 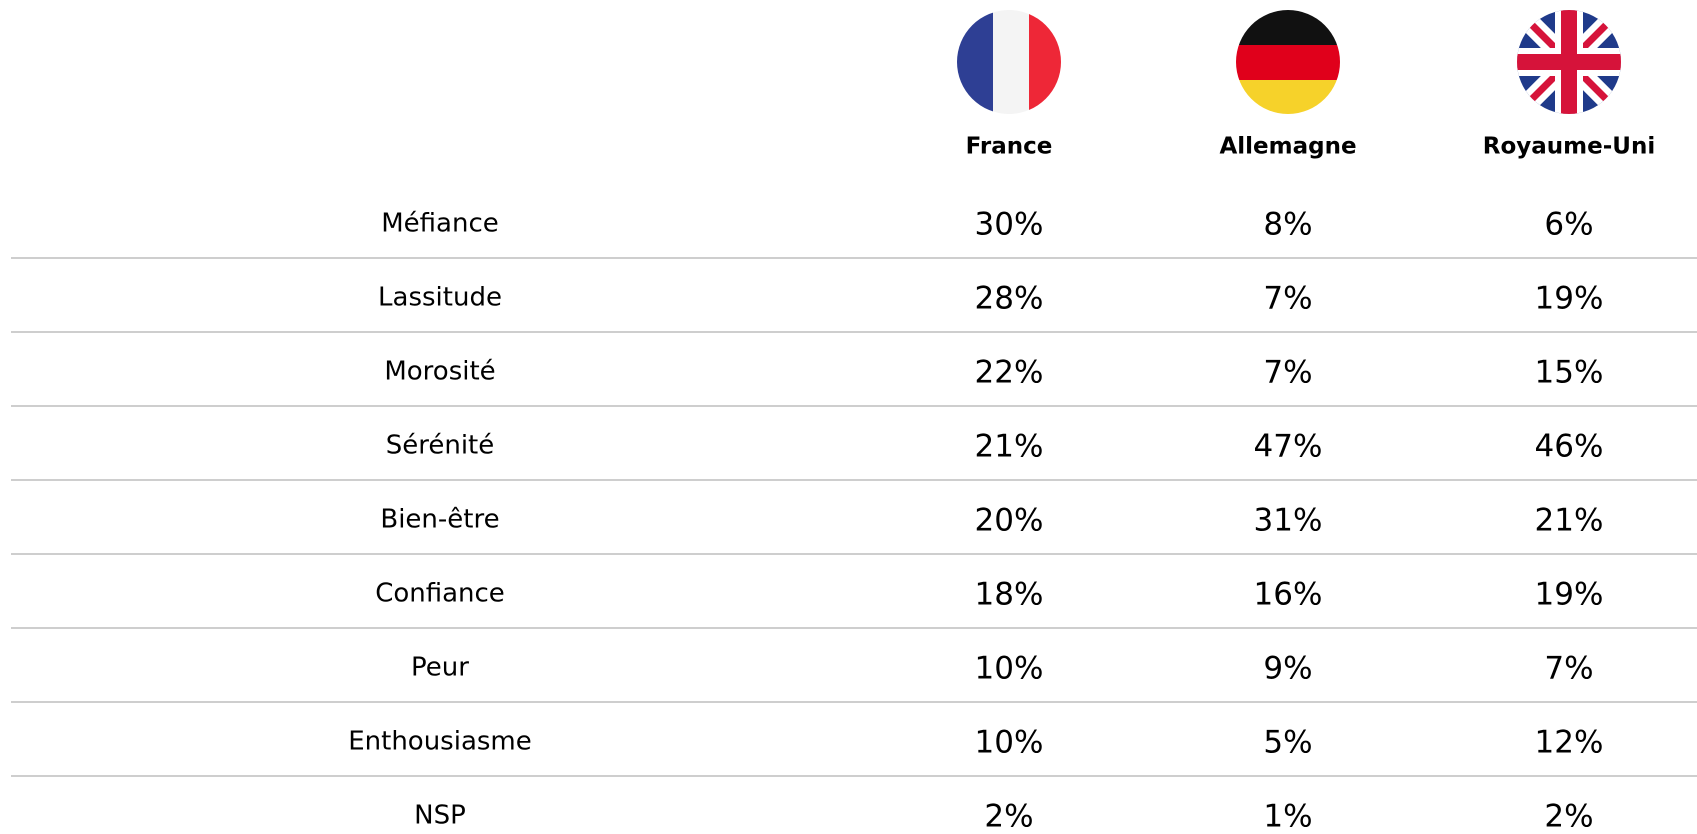 I want to click on cell: 6%, so click(x=1568, y=225).